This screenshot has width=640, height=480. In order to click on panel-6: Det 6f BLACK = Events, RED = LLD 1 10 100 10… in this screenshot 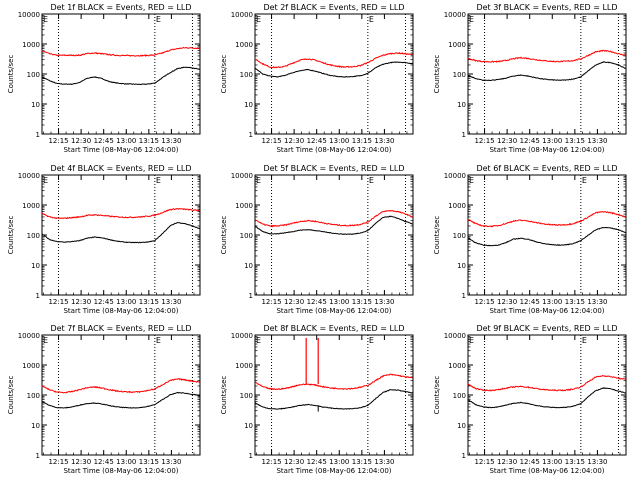, I will do `click(530, 239)`.